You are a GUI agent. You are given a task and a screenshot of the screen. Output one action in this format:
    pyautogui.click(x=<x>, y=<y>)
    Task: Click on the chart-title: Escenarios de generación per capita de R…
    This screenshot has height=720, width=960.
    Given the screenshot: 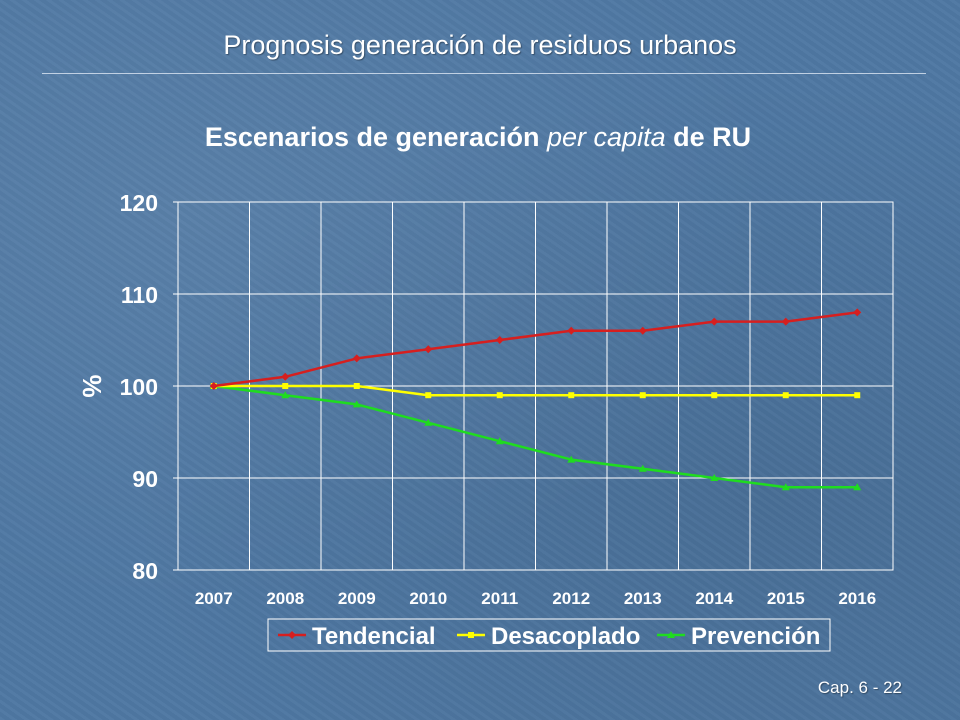 What is the action you would take?
    pyautogui.click(x=478, y=137)
    